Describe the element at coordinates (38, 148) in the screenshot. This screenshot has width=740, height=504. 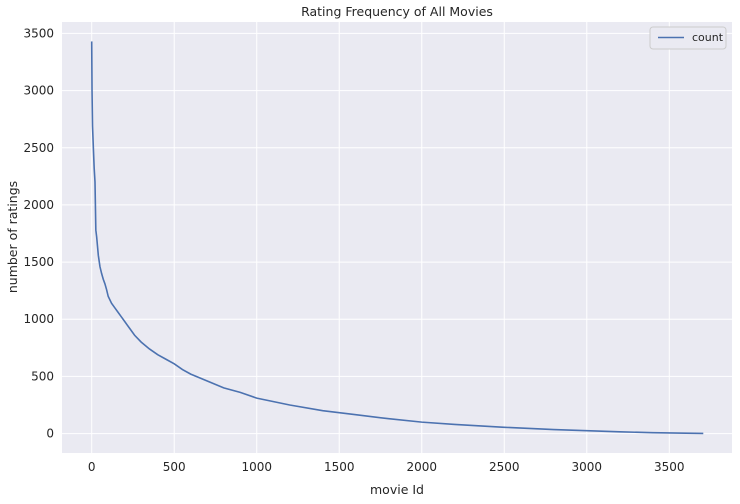
I see `y-tick-label: 2500` at that location.